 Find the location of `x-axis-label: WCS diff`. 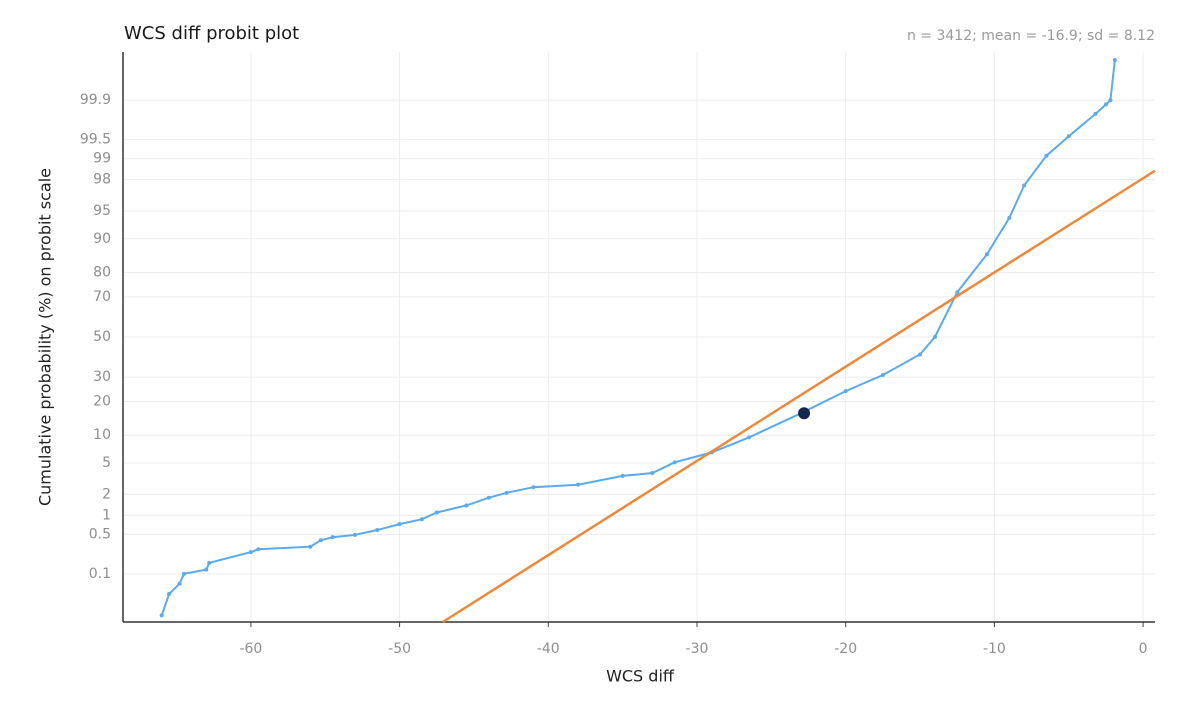

x-axis-label: WCS diff is located at coordinates (640, 676).